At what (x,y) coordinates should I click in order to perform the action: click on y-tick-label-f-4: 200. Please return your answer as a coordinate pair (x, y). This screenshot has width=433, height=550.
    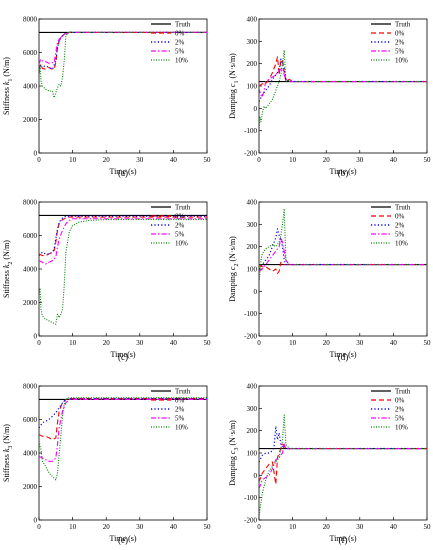
    Looking at the image, I should click on (252, 431).